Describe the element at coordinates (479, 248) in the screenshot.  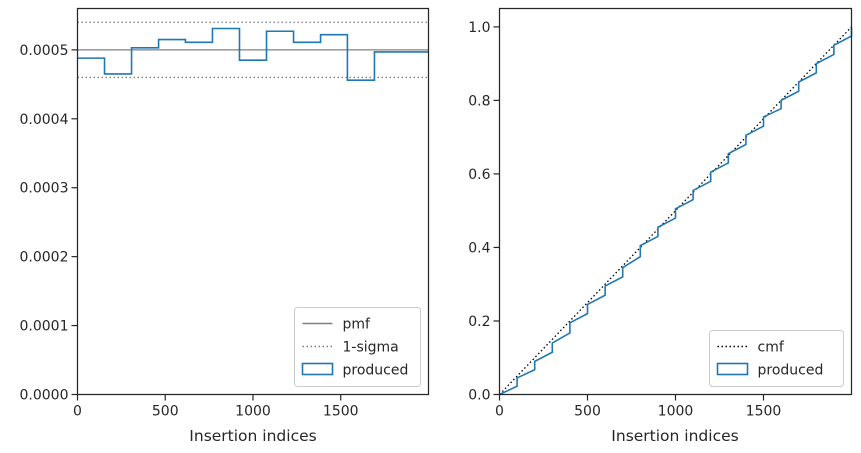
I see `y-tick-label: 0.4` at that location.